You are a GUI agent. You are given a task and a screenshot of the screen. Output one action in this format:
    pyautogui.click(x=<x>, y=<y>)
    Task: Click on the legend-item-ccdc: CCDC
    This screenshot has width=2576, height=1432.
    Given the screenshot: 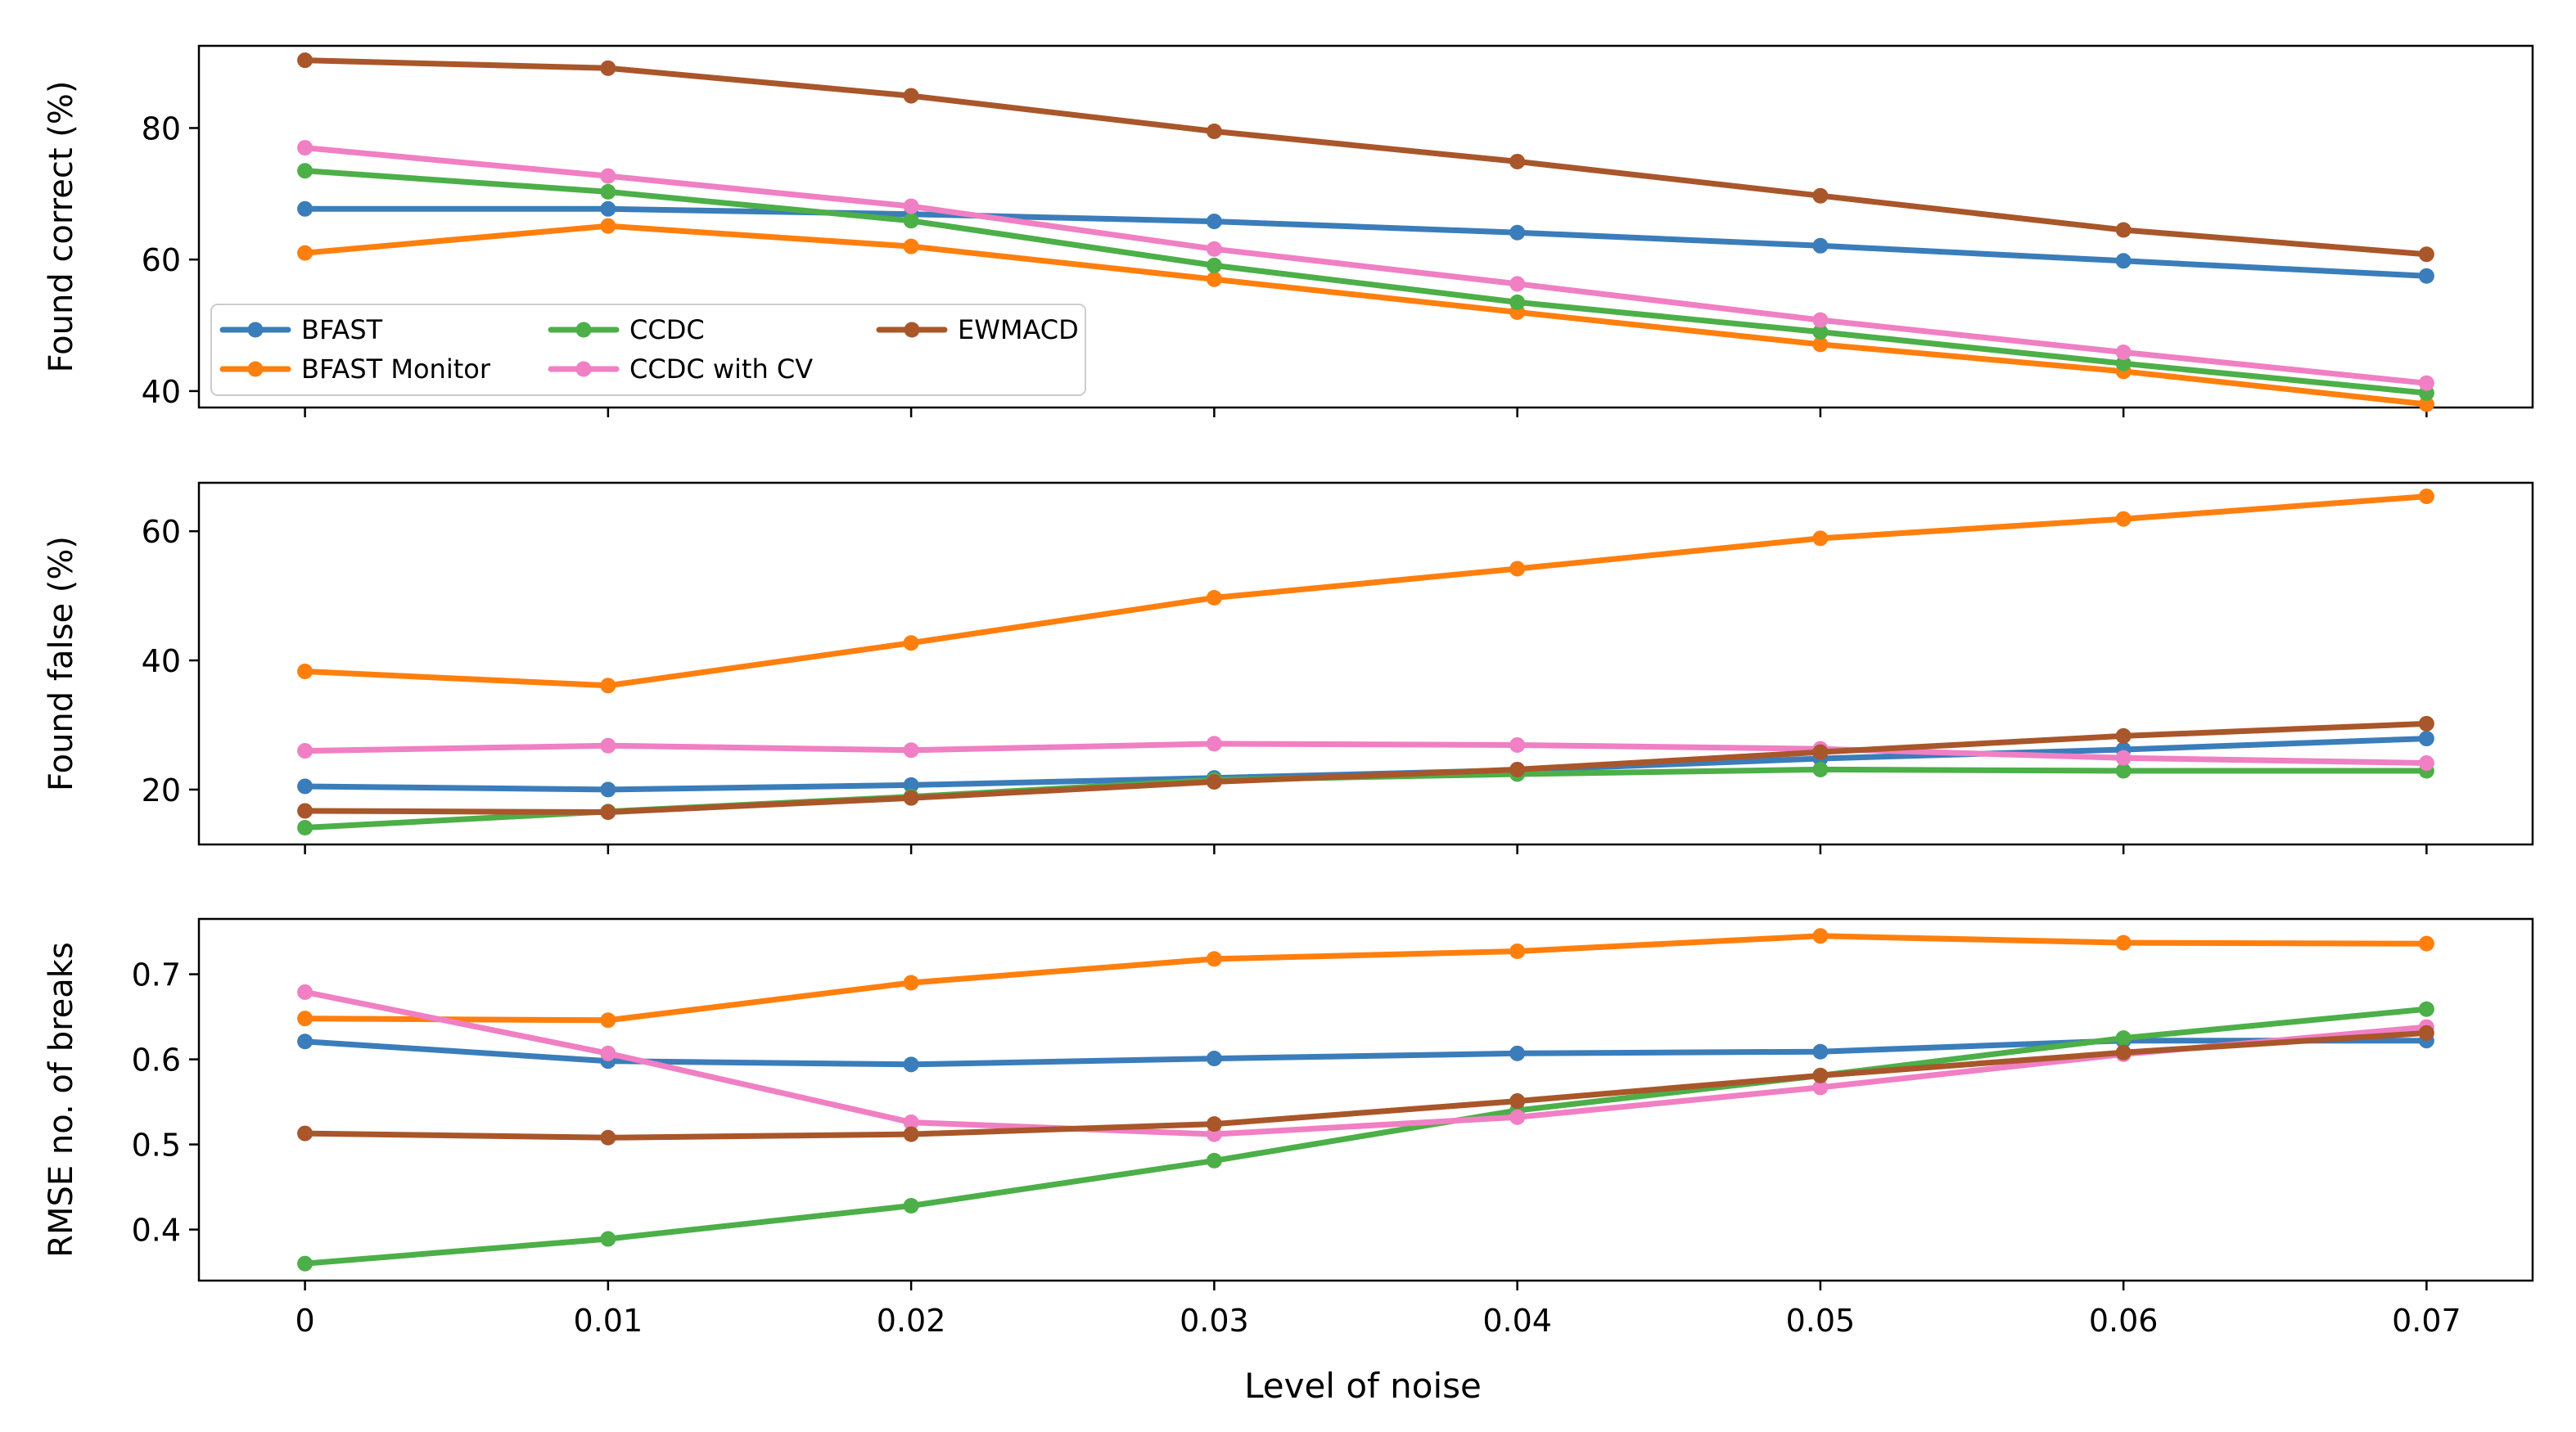 What is the action you would take?
    pyautogui.click(x=626, y=329)
    